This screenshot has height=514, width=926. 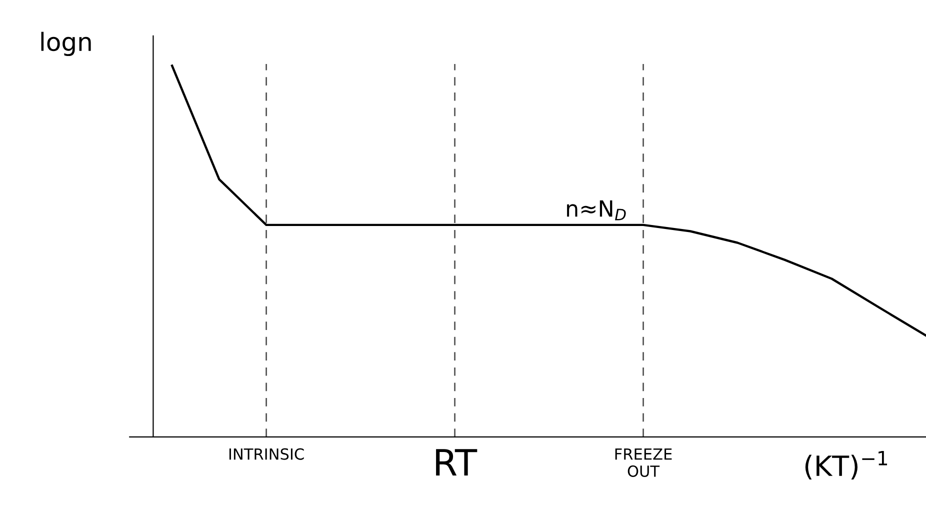 What do you see at coordinates (266, 454) in the screenshot?
I see `x-tick-label: INTRINSIC` at bounding box center [266, 454].